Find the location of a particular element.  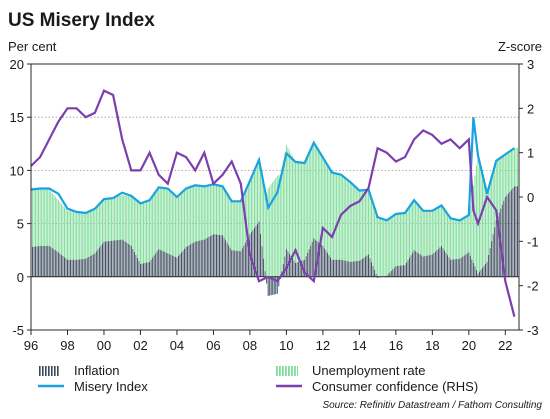

left-tick-label: 0 is located at coordinates (20, 277).